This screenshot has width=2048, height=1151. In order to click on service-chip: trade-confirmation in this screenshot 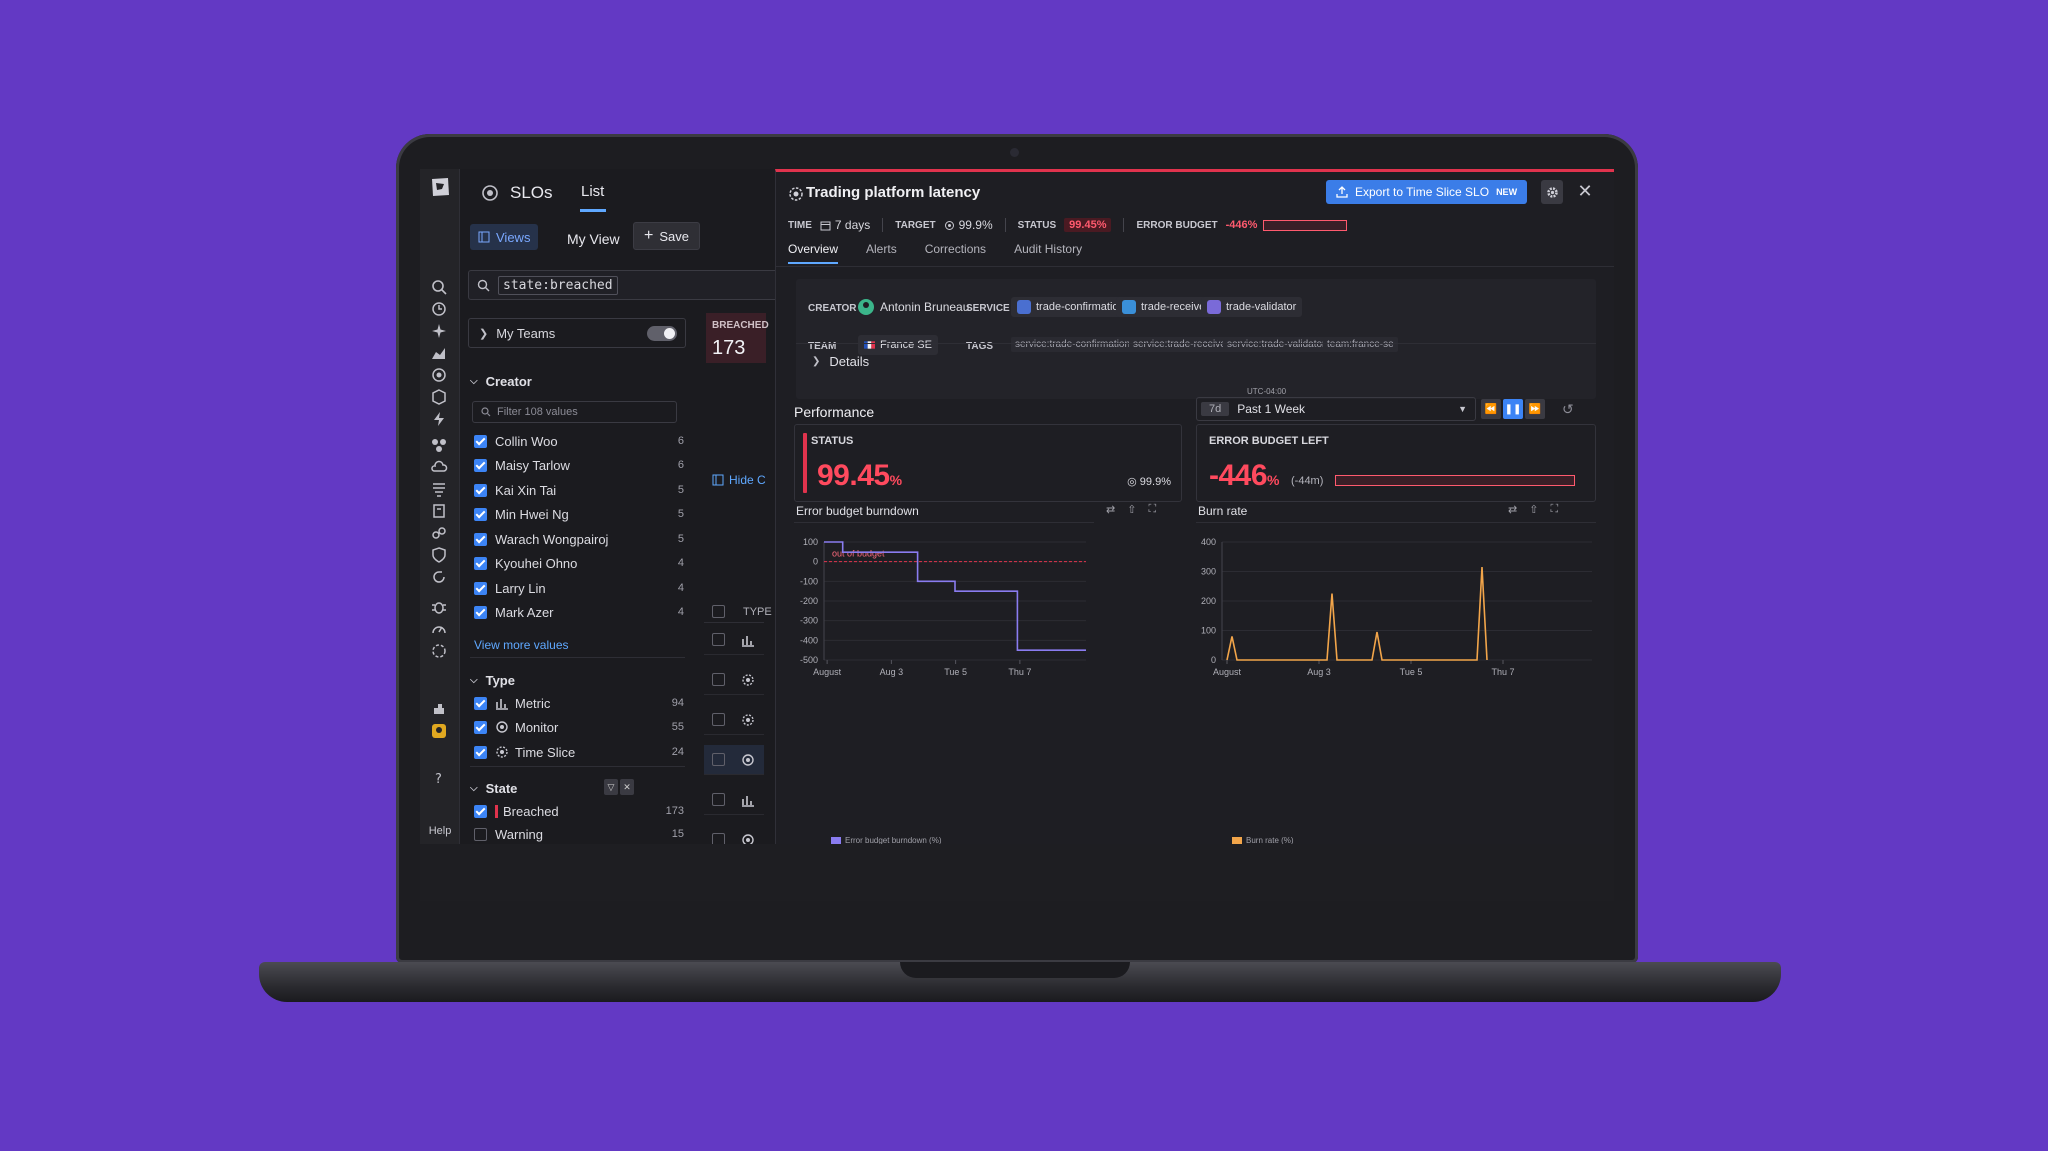, I will do `click(1071, 307)`.